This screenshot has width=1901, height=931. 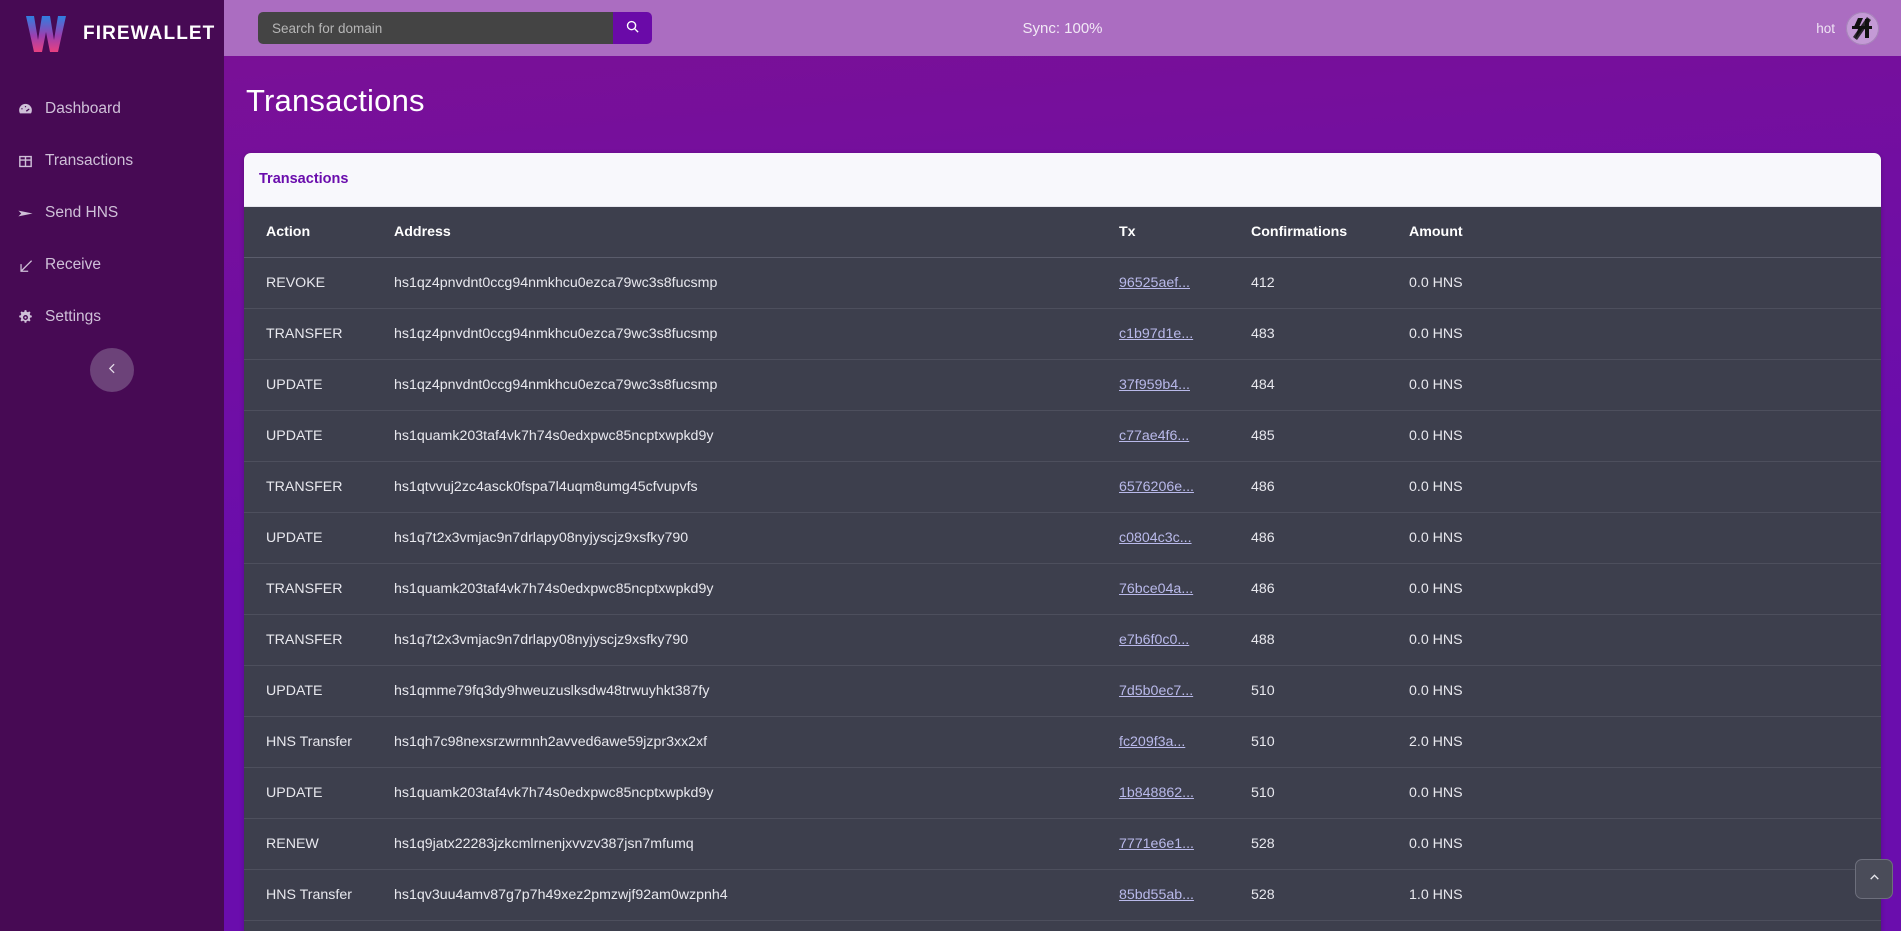 I want to click on chevron-up-icon, so click(x=1874, y=879).